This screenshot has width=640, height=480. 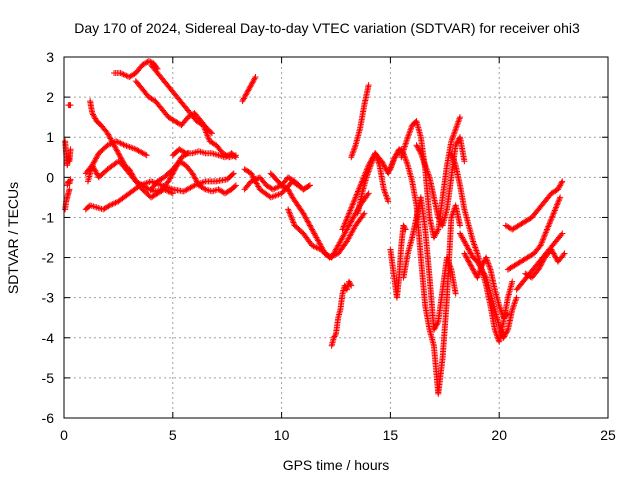 I want to click on x-tick-label: 20, so click(x=499, y=435).